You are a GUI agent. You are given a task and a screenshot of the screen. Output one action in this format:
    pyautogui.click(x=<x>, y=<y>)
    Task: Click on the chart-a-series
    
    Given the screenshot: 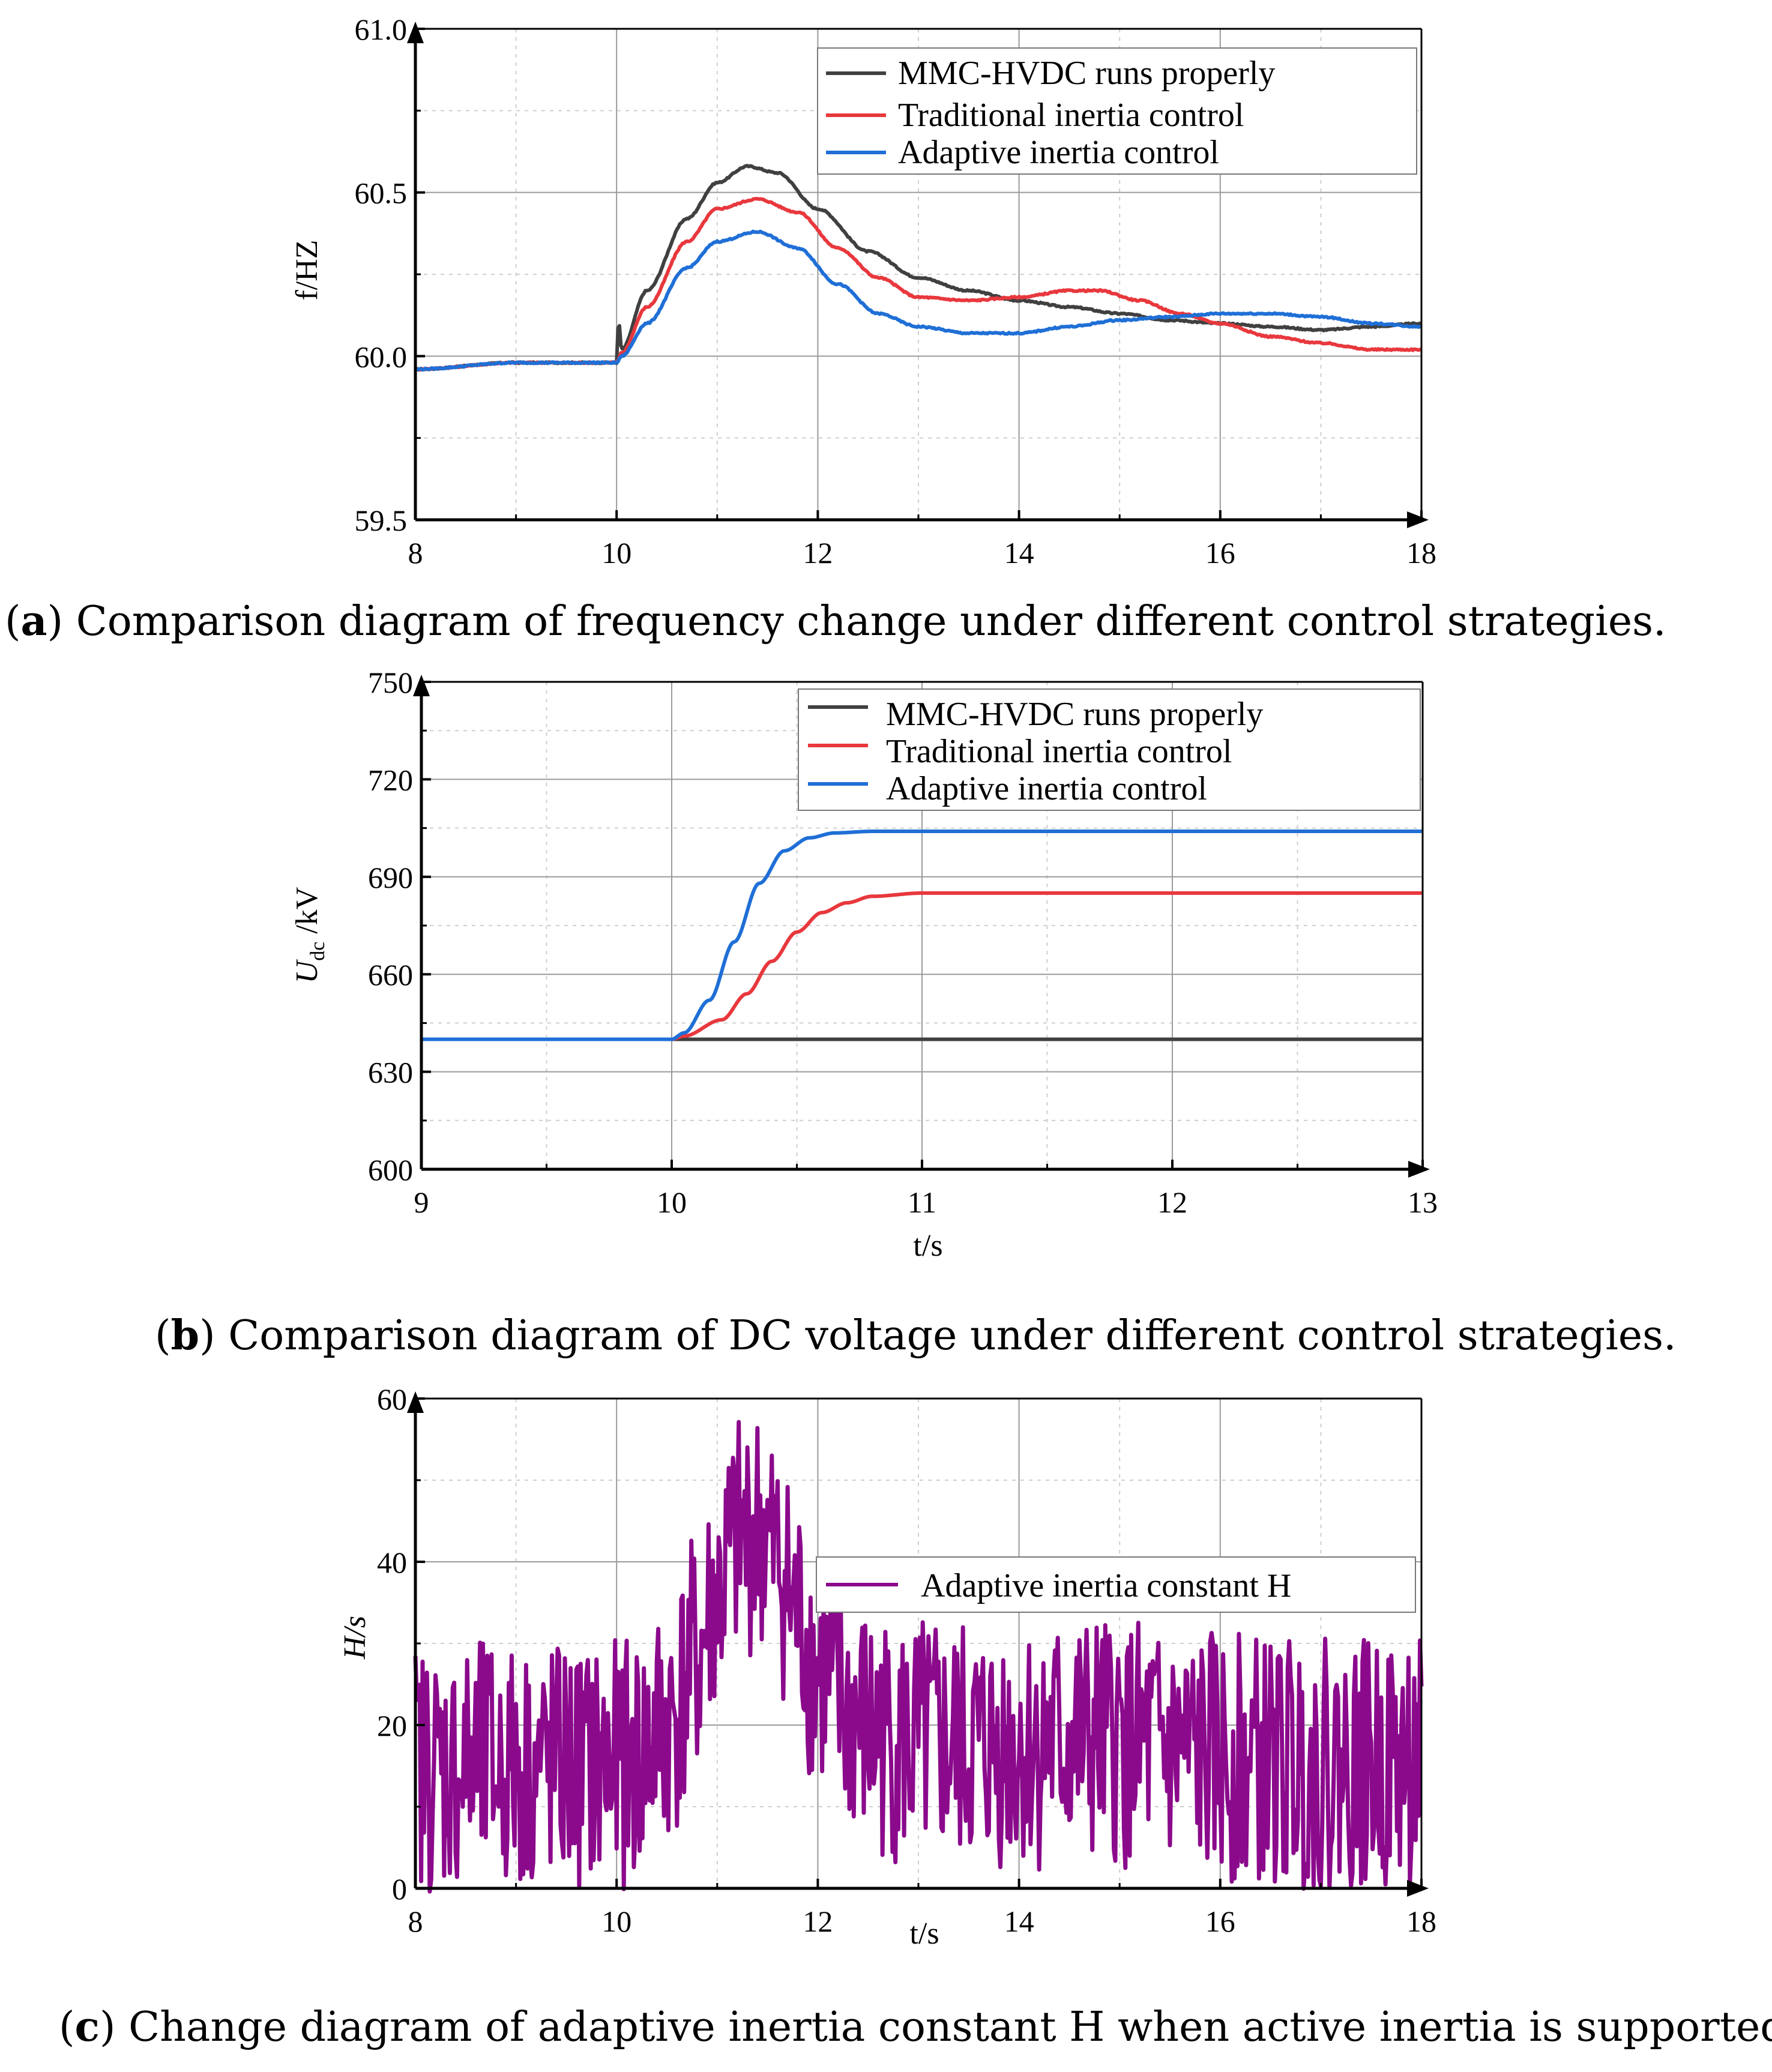 What is the action you would take?
    pyautogui.click(x=918, y=268)
    